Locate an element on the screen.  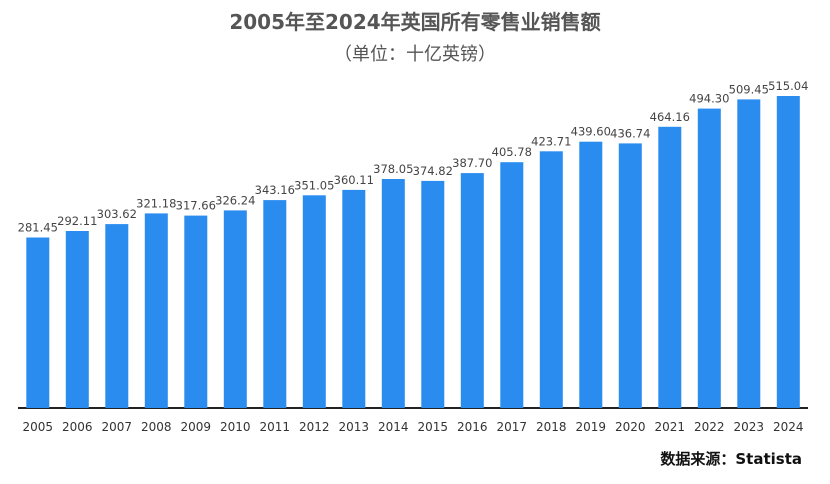
x-tick-label-2013: 2013 is located at coordinates (354, 427).